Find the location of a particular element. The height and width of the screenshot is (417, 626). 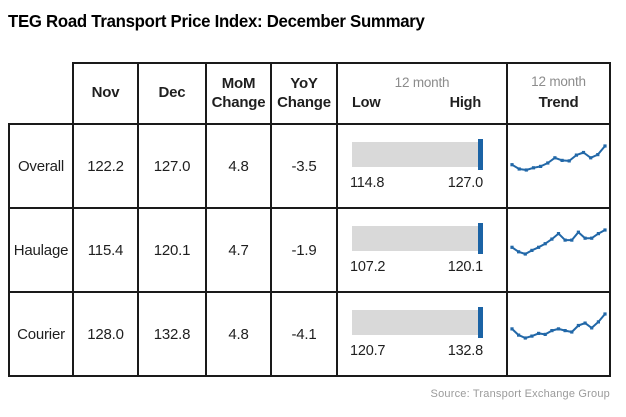

range-group-label: 12 month is located at coordinates (422, 82).